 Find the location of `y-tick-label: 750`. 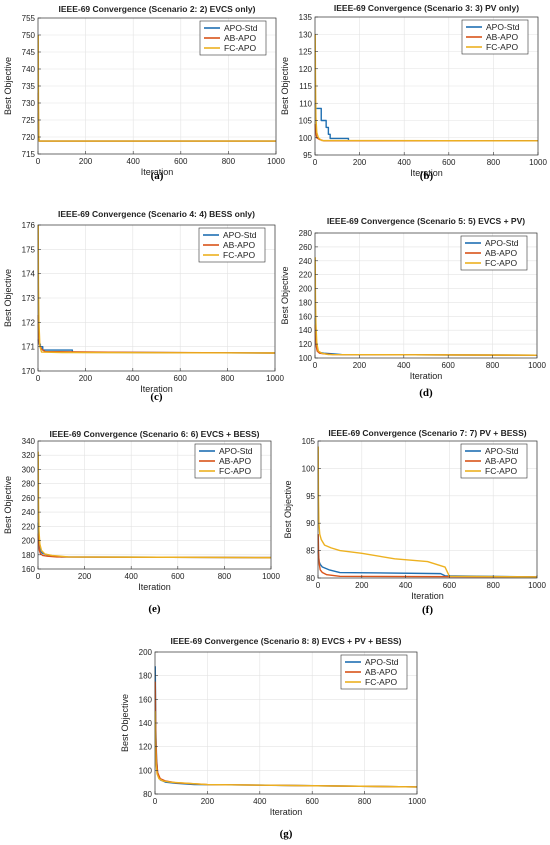

y-tick-label: 750 is located at coordinates (29, 35).